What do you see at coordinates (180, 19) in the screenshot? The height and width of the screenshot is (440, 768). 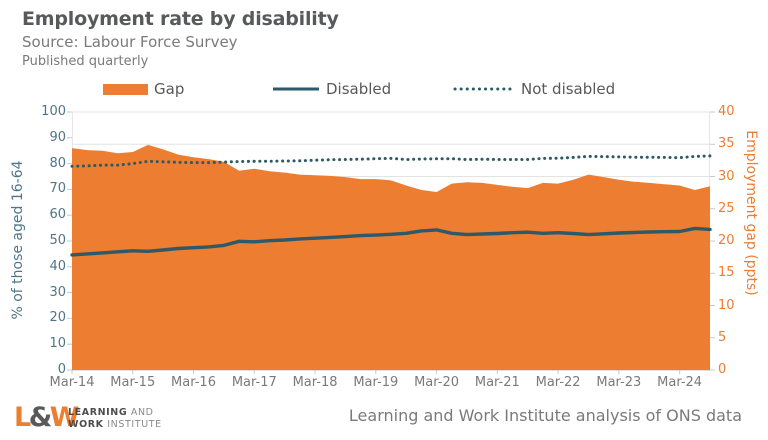 I see `page-title: Employment rate by disability` at bounding box center [180, 19].